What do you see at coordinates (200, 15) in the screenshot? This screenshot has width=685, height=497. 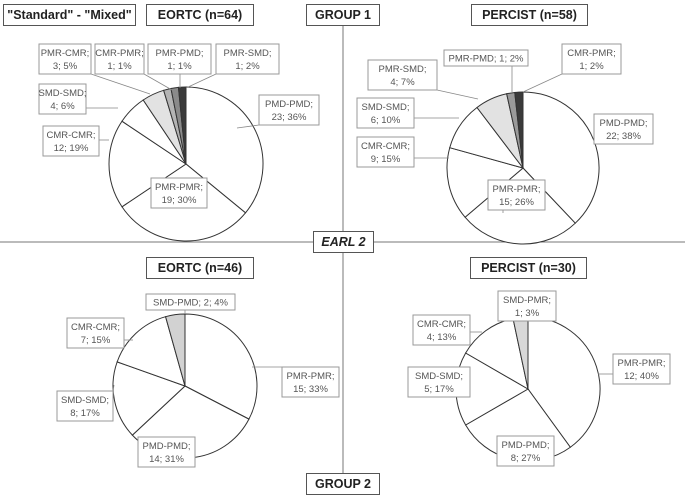 I see `chart-title-eortc-group1: EORTC (n=64)` at bounding box center [200, 15].